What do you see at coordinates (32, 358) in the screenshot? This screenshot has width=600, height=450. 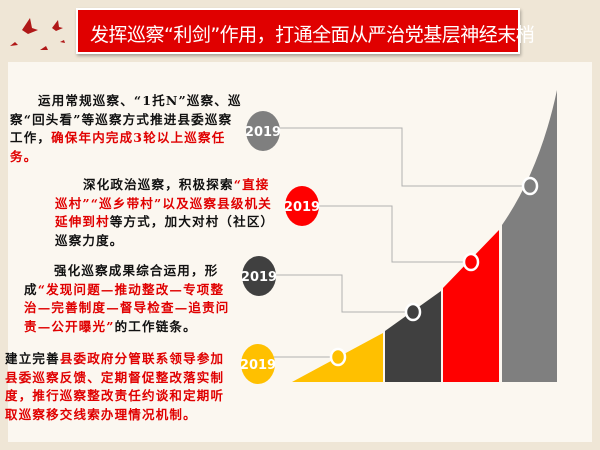 I see `text-segment: 建立完善` at bounding box center [32, 358].